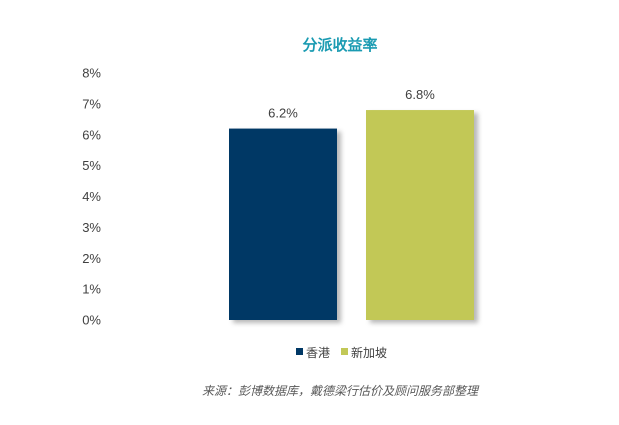 This screenshot has width=619, height=425. I want to click on data-labels: 6.2% 6.8%, so click(351, 104).